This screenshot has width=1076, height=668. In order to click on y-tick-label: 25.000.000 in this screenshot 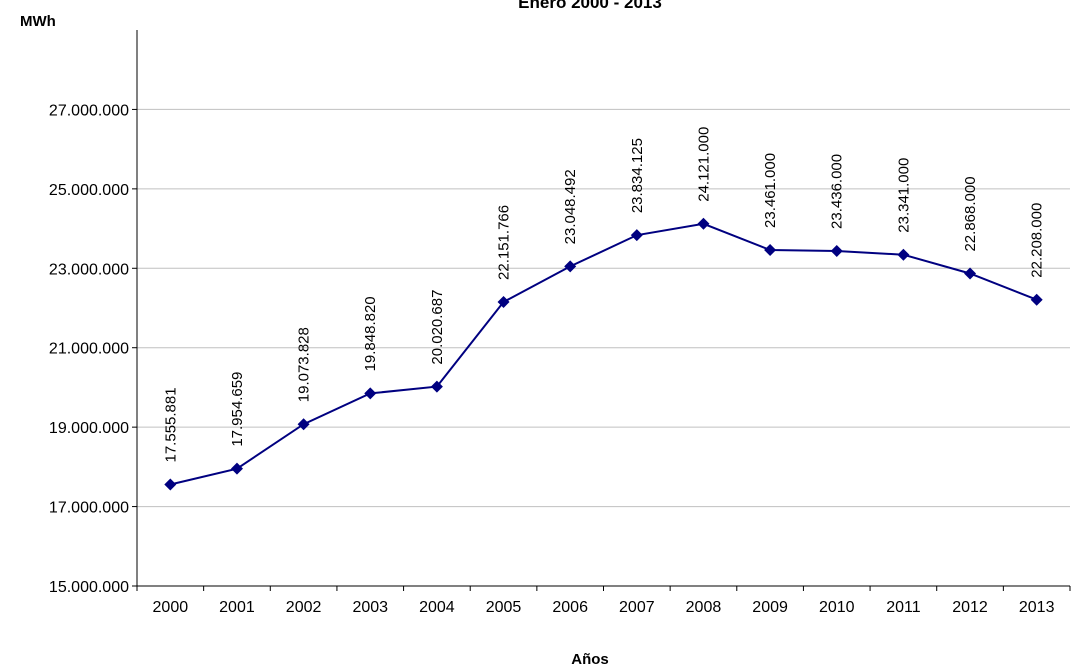, I will do `click(89, 190)`.